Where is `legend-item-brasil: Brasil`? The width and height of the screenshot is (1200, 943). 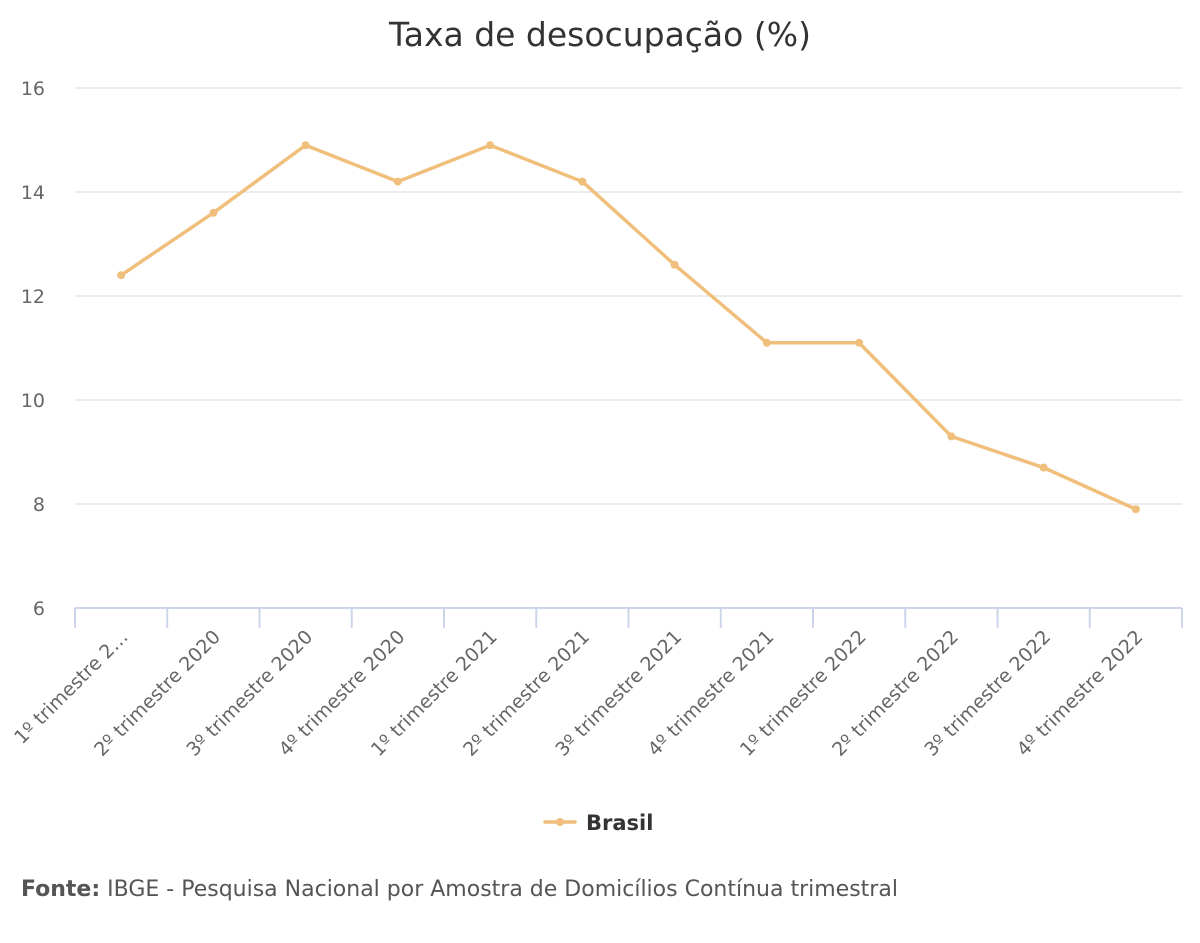 legend-item-brasil: Brasil is located at coordinates (619, 823).